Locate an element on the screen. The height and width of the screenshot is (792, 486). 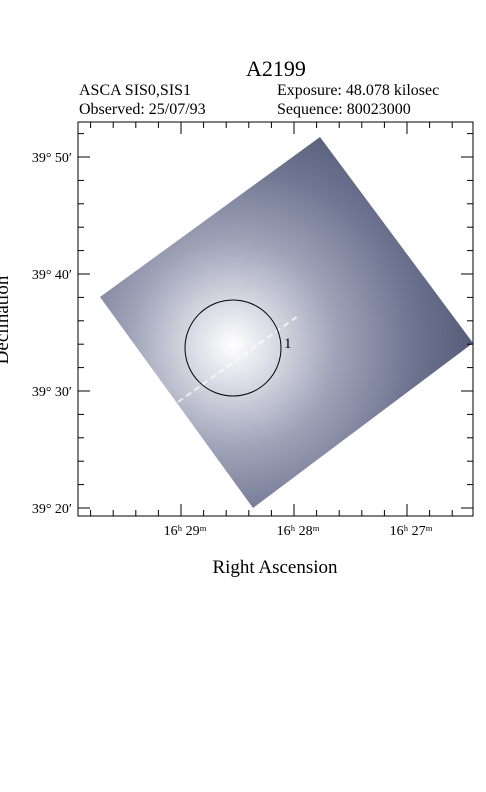
x-tick-label: 16ʰ 29ᵐ is located at coordinates (185, 531).